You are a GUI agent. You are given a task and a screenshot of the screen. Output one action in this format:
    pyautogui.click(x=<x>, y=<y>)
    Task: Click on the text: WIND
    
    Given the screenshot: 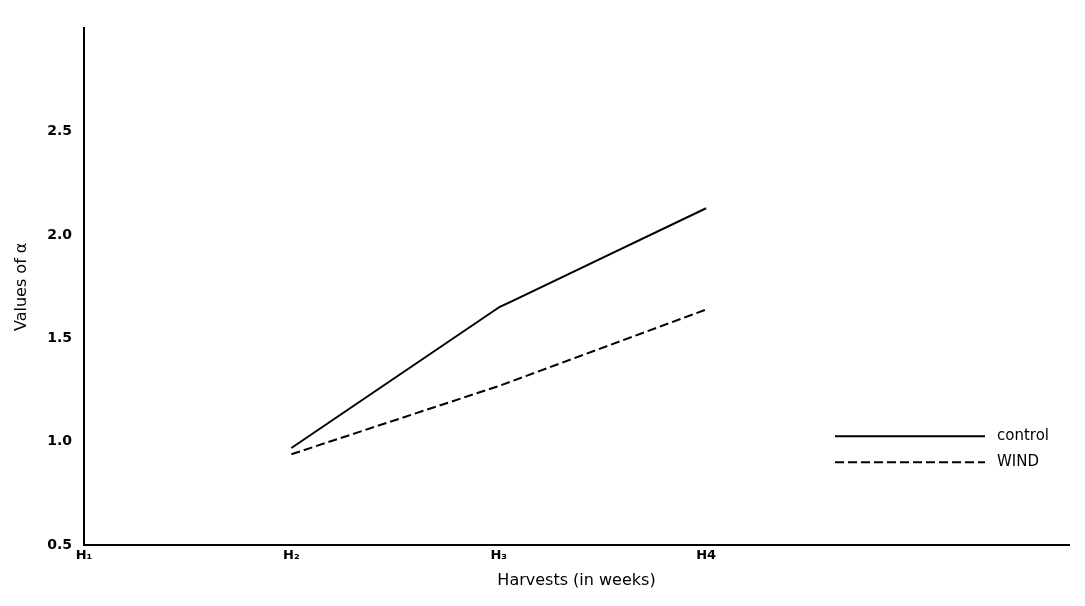 What is the action you would take?
    pyautogui.click(x=1018, y=461)
    